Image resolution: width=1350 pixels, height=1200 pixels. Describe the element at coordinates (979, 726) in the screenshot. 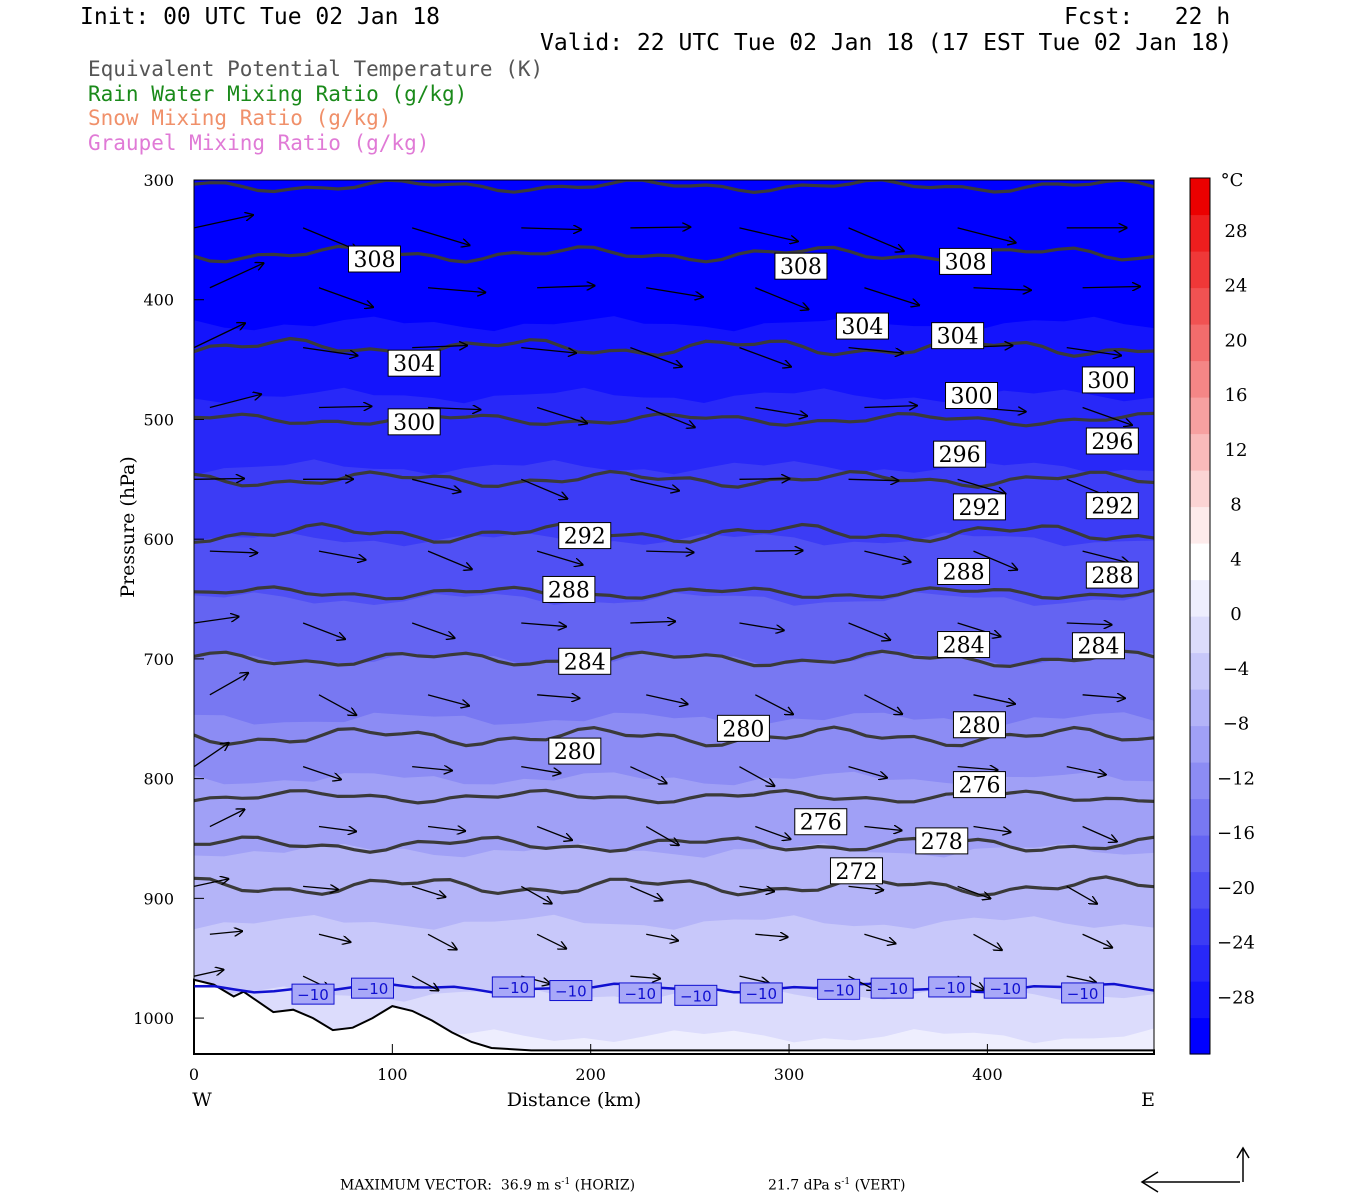

I see `svg-text: 280` at that location.